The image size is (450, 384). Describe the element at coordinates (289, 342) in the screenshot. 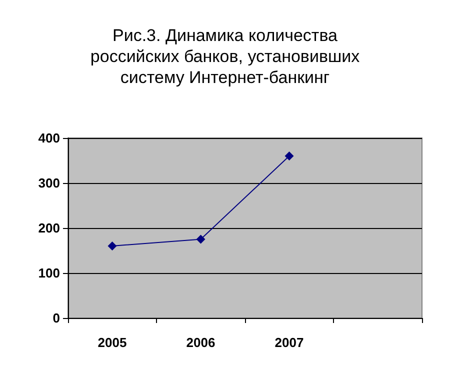

I see `x-tick-label: 2007` at that location.